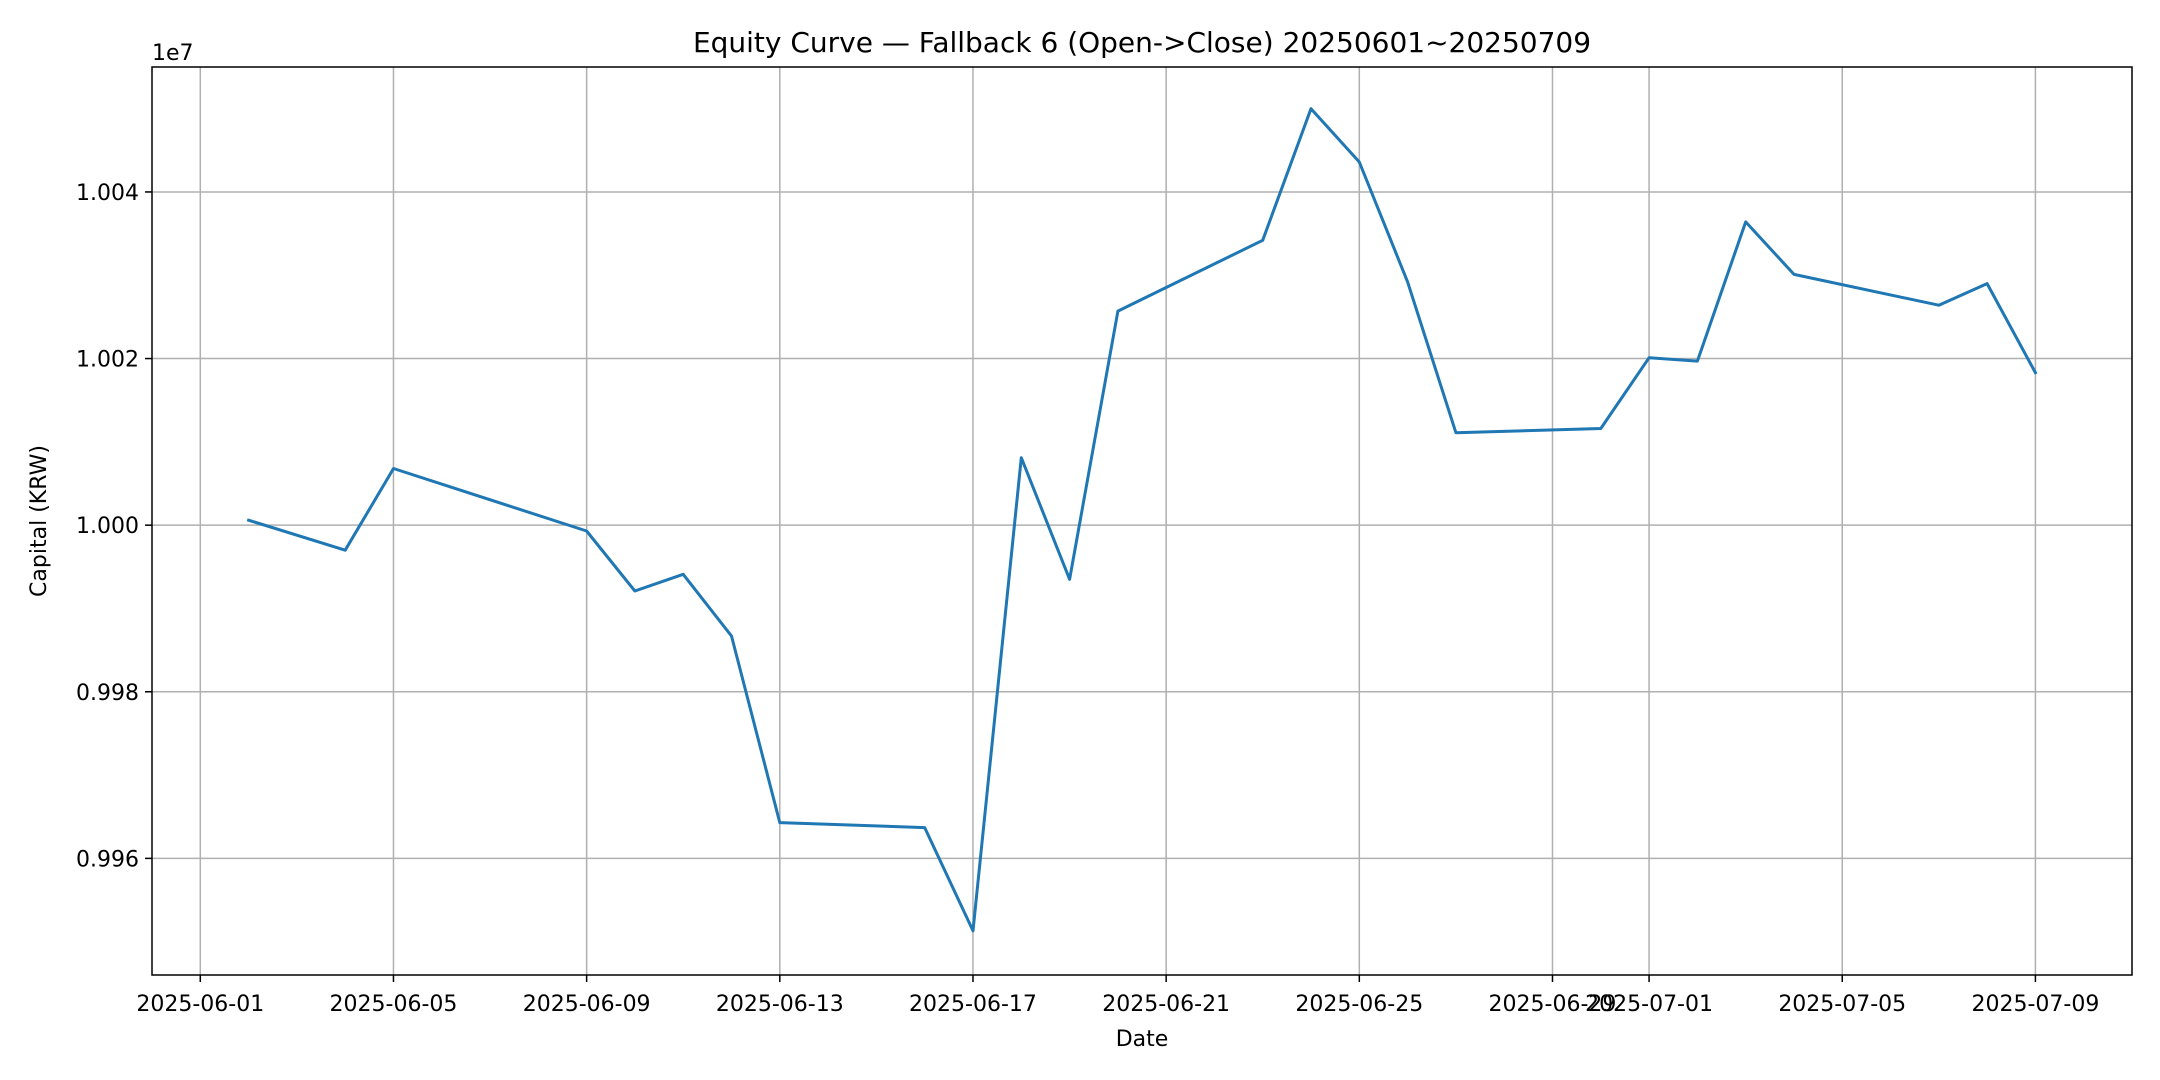 The image size is (2160, 1080). What do you see at coordinates (973, 1004) in the screenshot?
I see `x-tick-label: 2025-06-17` at bounding box center [973, 1004].